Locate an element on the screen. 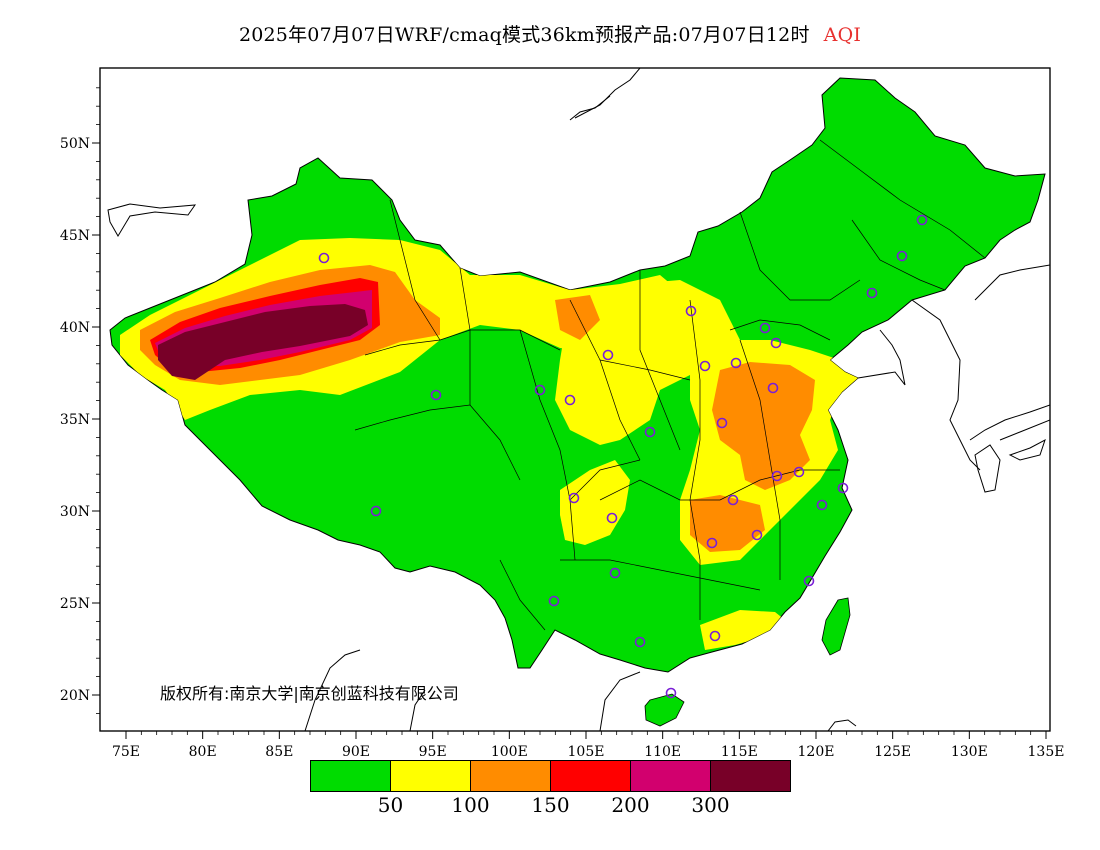 The image size is (1100, 850). zone-hazardous is located at coordinates (263, 342).